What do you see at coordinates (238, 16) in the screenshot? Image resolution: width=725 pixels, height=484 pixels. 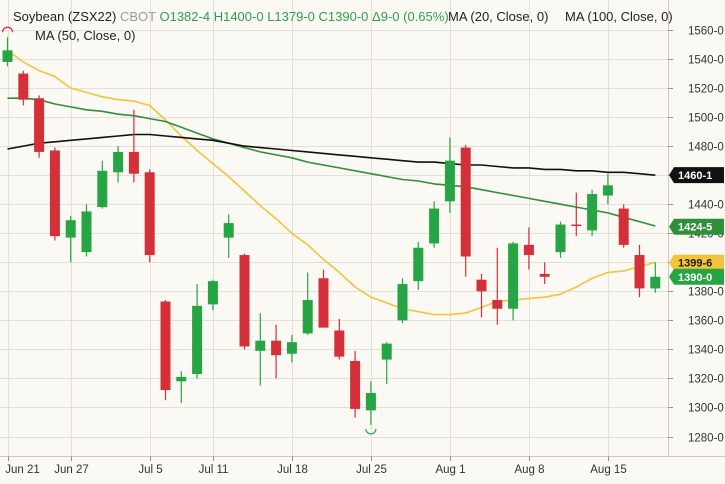 I see `high-value: H1400-0` at bounding box center [238, 16].